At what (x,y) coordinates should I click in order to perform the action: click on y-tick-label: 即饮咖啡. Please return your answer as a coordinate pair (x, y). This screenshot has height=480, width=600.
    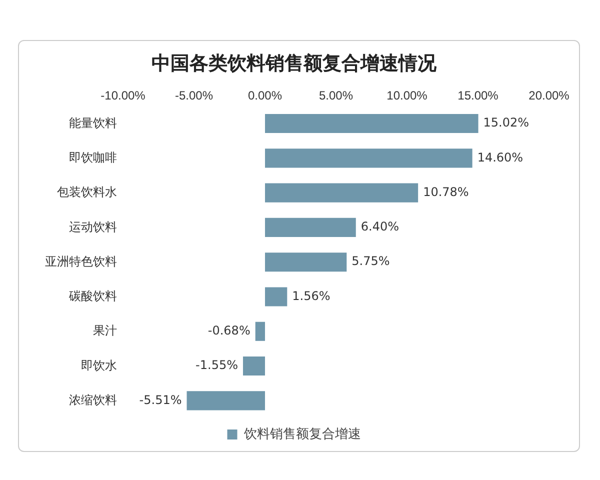
    Looking at the image, I should click on (93, 157).